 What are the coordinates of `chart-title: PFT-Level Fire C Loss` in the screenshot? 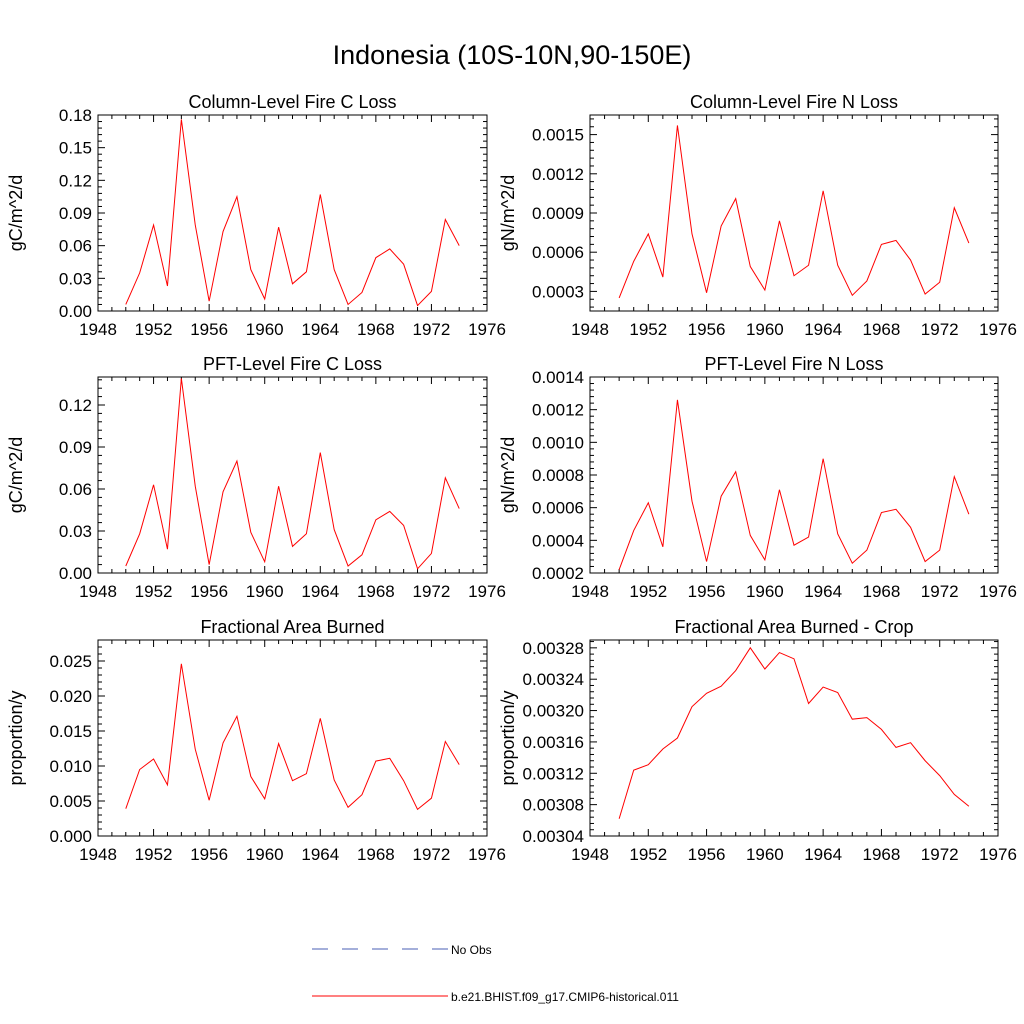 It's located at (292, 364).